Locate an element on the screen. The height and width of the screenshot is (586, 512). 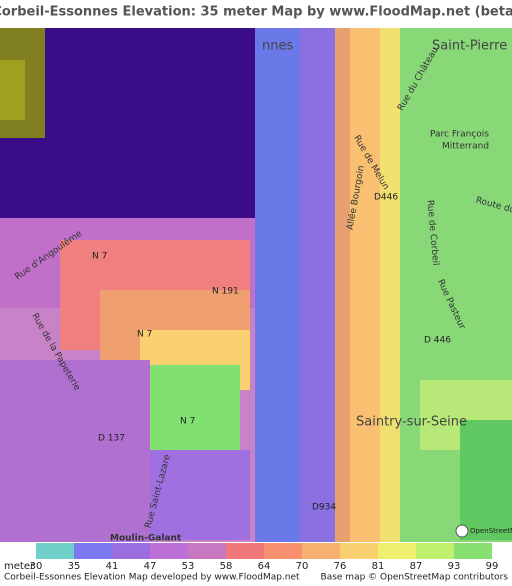
legend-value: 35 is located at coordinates (74, 566).